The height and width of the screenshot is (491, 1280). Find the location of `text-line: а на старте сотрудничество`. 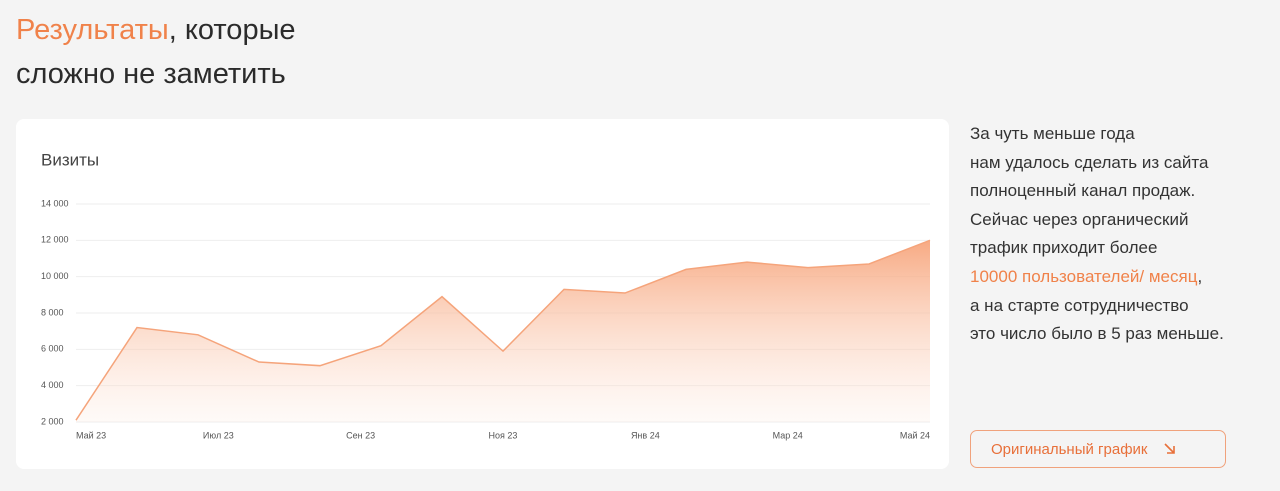

text-line: а на старте сотрудничество is located at coordinates (1079, 305).